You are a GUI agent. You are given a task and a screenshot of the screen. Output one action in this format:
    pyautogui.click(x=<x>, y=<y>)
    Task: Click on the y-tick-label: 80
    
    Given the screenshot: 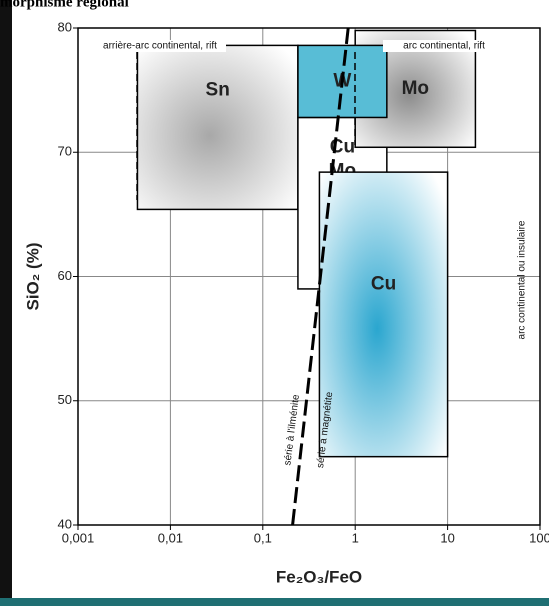 What is the action you would take?
    pyautogui.click(x=65, y=26)
    